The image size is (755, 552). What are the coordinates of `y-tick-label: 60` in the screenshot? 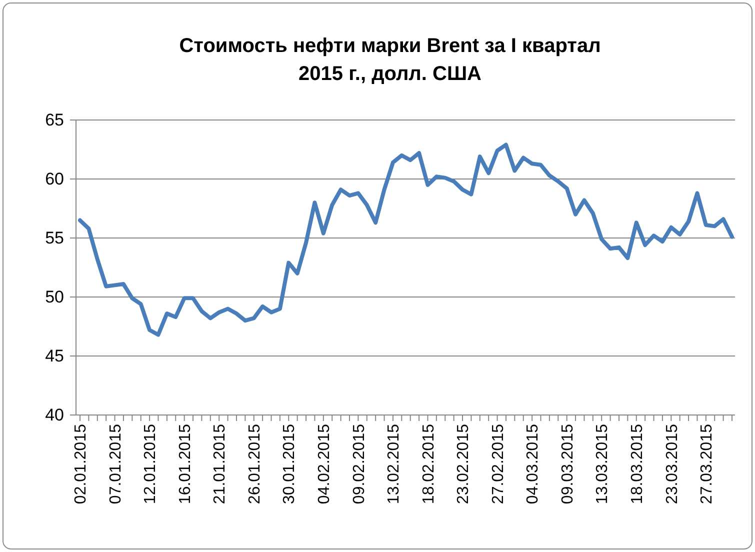 It's located at (54, 178).